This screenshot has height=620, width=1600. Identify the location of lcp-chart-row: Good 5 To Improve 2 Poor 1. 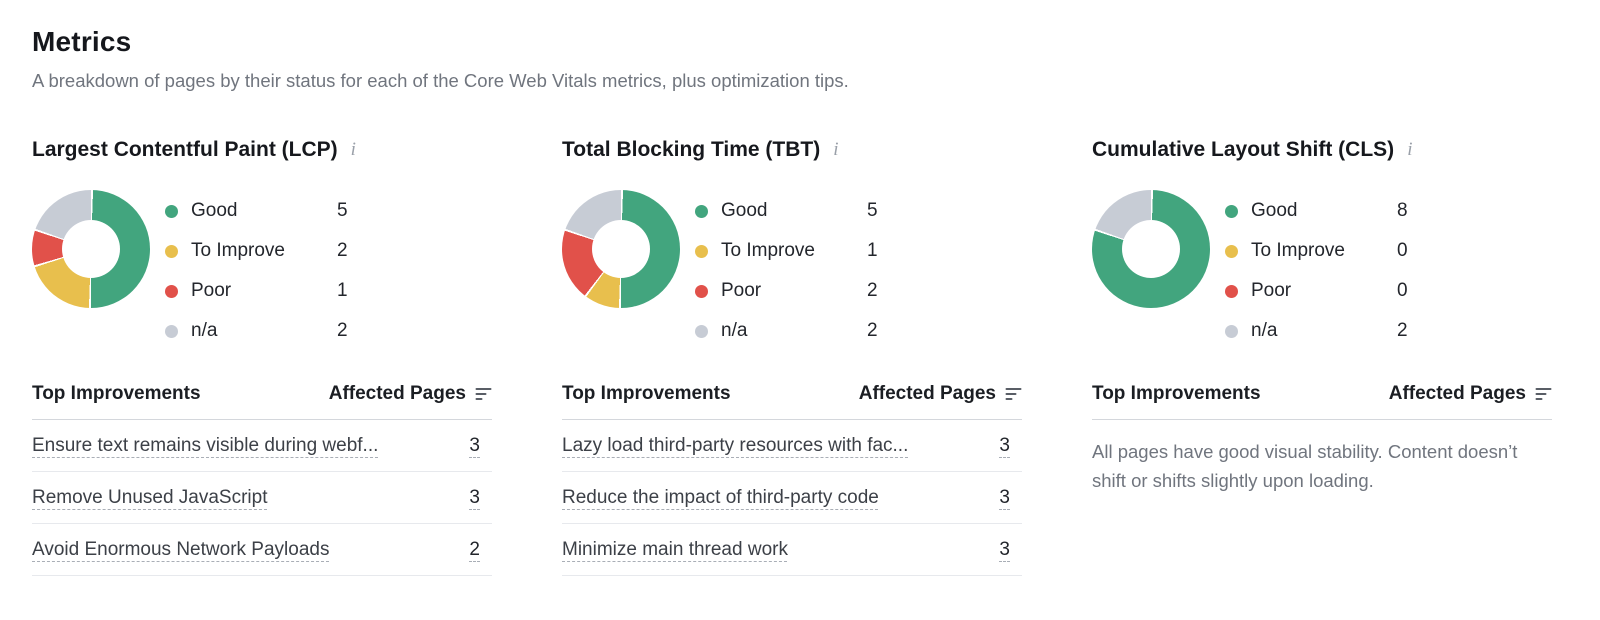
(262, 270).